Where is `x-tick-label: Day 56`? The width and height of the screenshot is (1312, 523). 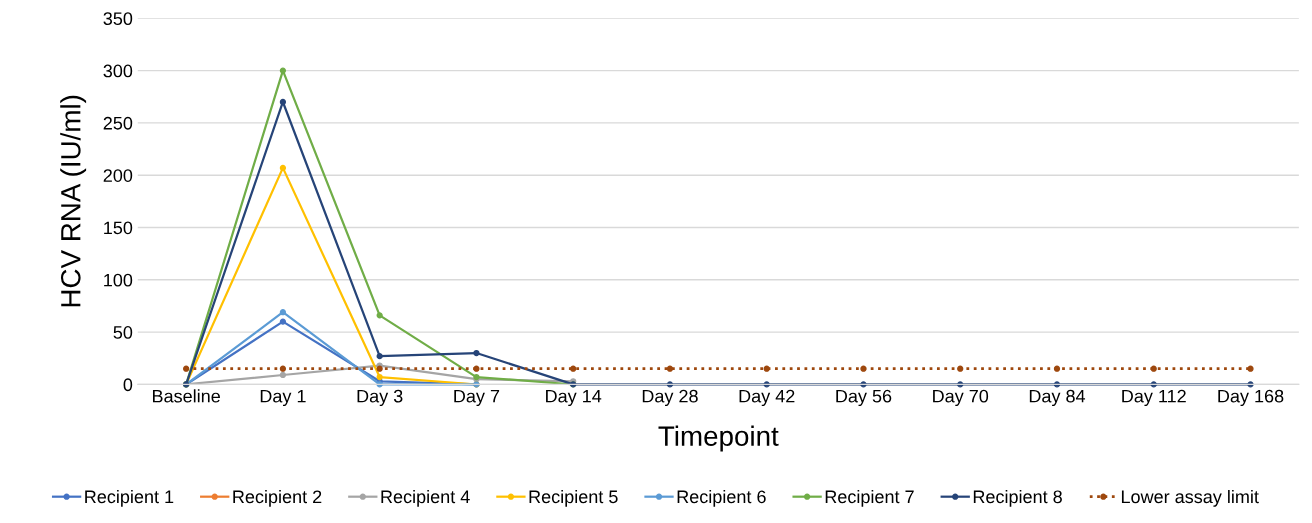
x-tick-label: Day 56 is located at coordinates (864, 398).